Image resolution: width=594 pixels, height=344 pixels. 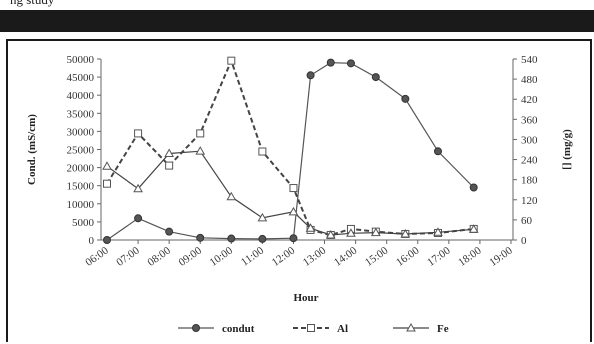 What do you see at coordinates (81, 169) in the screenshot?
I see `y-left-tick-label: 20000` at bounding box center [81, 169].